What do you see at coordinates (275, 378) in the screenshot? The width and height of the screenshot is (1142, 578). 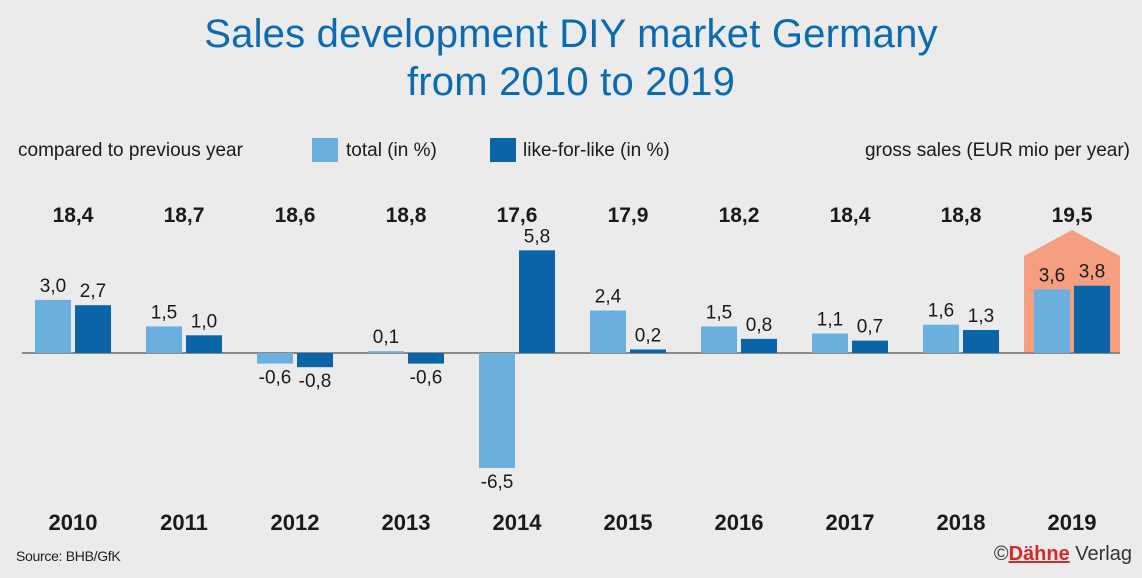 I see `data-label-total-2012: -0,6` at bounding box center [275, 378].